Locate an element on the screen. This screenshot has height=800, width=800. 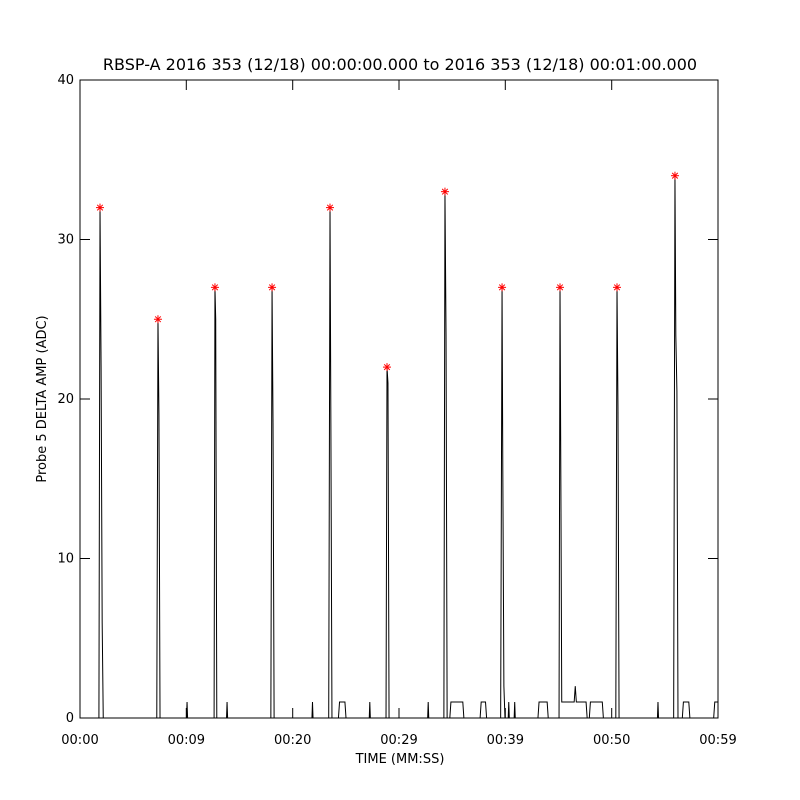
x-tick-label: 00:39 is located at coordinates (505, 740).